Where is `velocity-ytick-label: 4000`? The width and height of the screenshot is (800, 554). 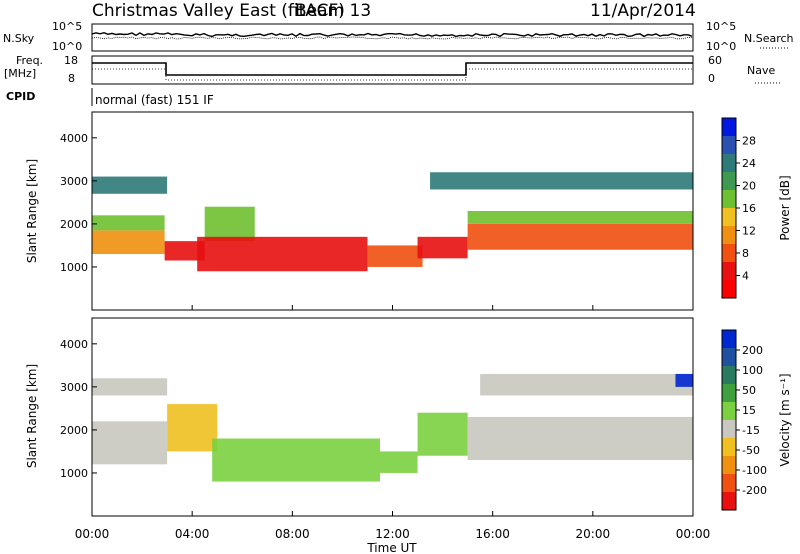 velocity-ytick-label: 4000 is located at coordinates (74, 344).